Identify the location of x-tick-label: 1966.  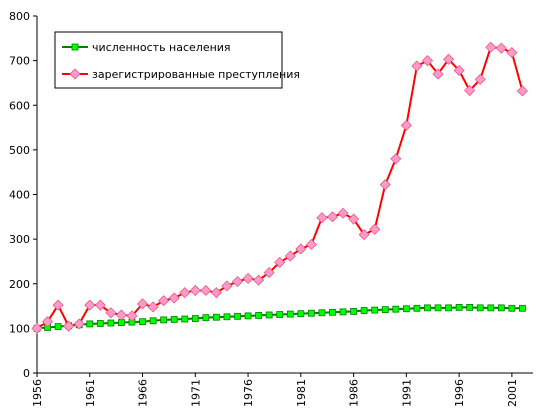
(143, 393).